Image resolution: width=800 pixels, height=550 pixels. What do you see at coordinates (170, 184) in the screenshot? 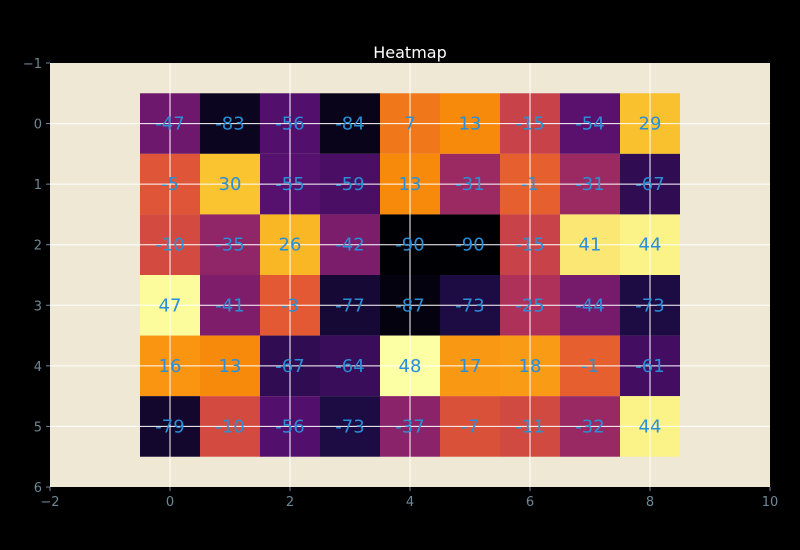
I see `cell-value-label: -5` at bounding box center [170, 184].